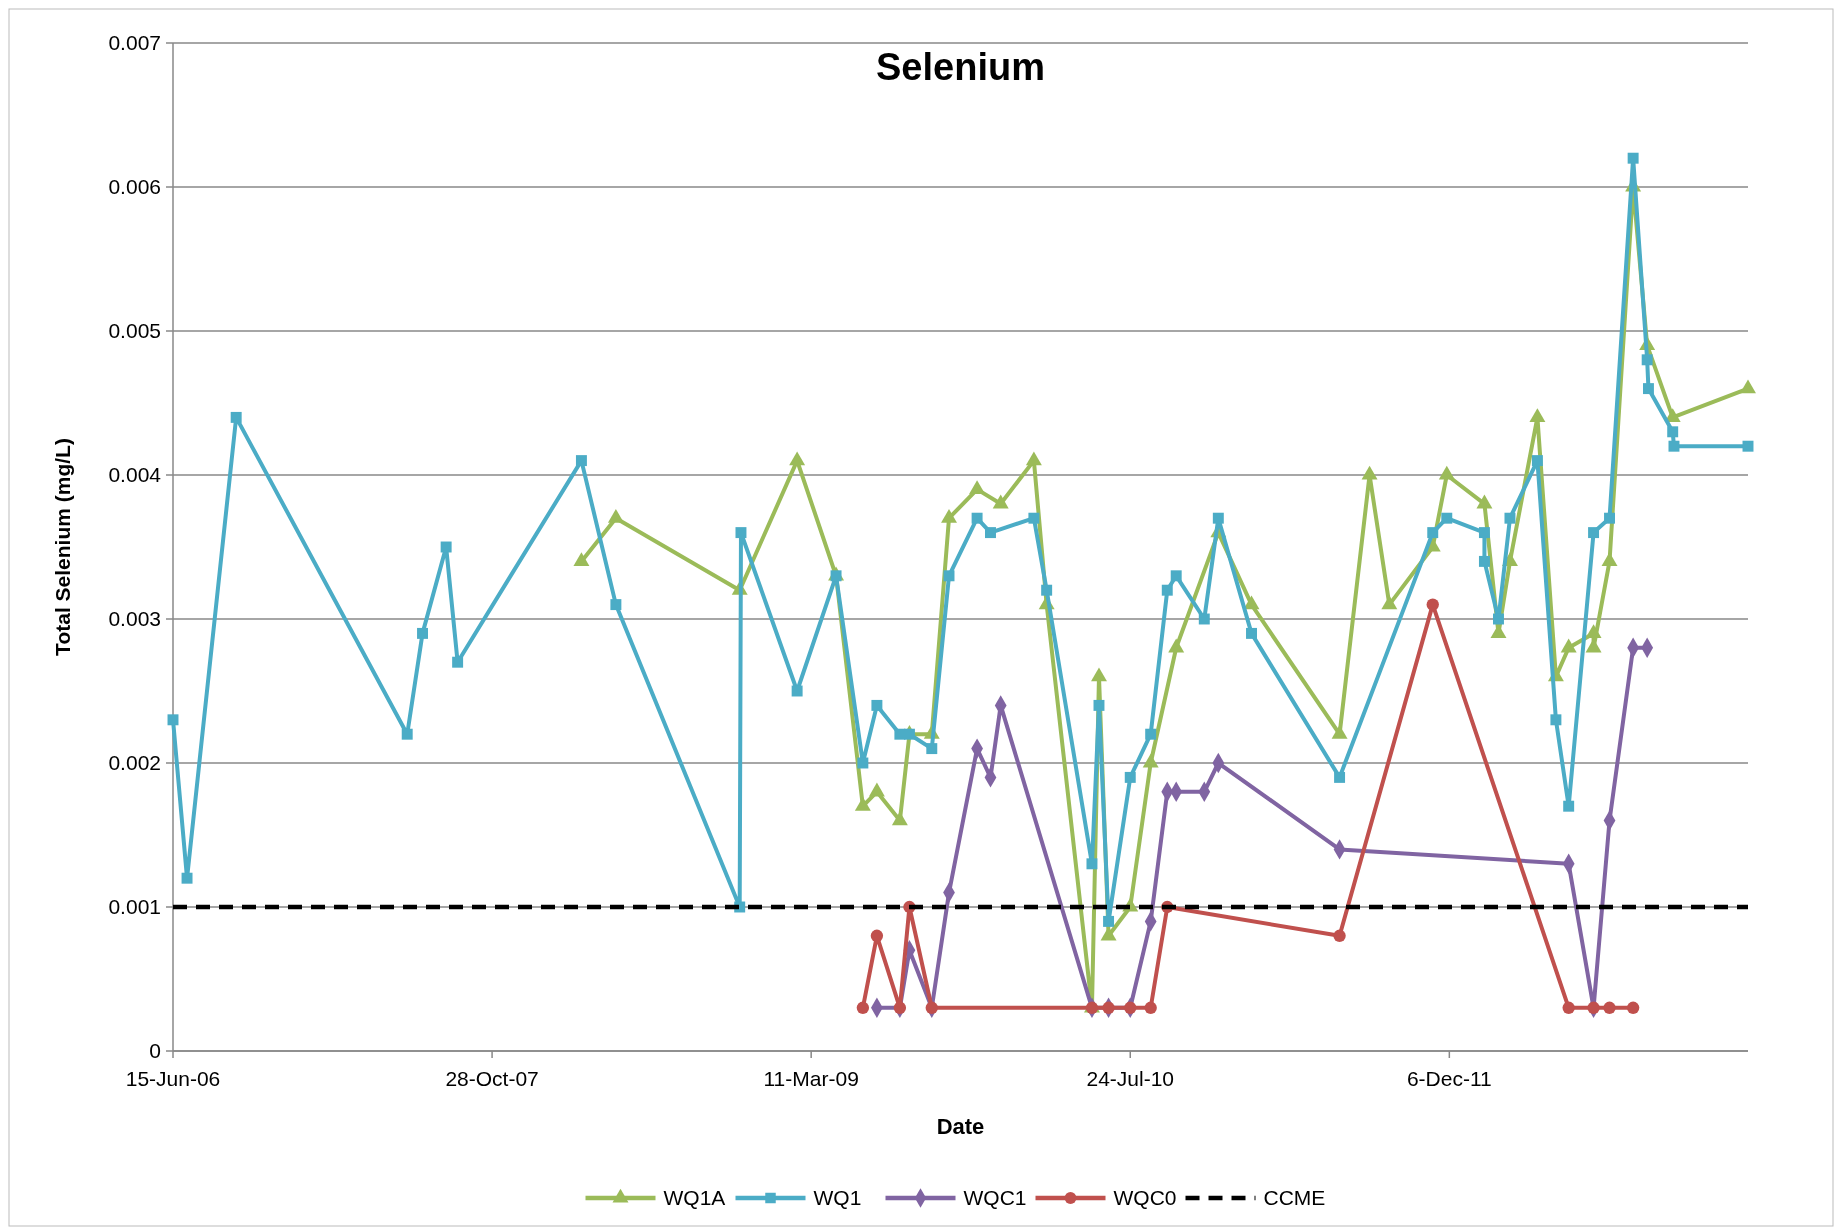 The height and width of the screenshot is (1227, 1834). What do you see at coordinates (1130, 1078) in the screenshot?
I see `x-tick-label: 24-Jul-10` at bounding box center [1130, 1078].